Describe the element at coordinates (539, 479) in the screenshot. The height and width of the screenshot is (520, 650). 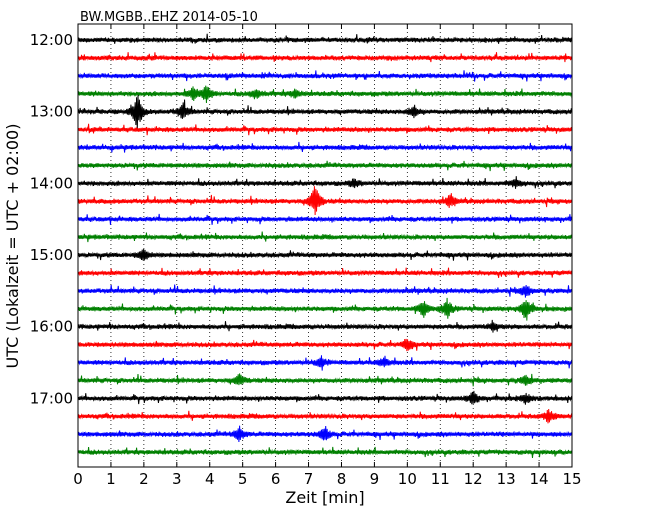
I see `x-tick-label: 14` at that location.